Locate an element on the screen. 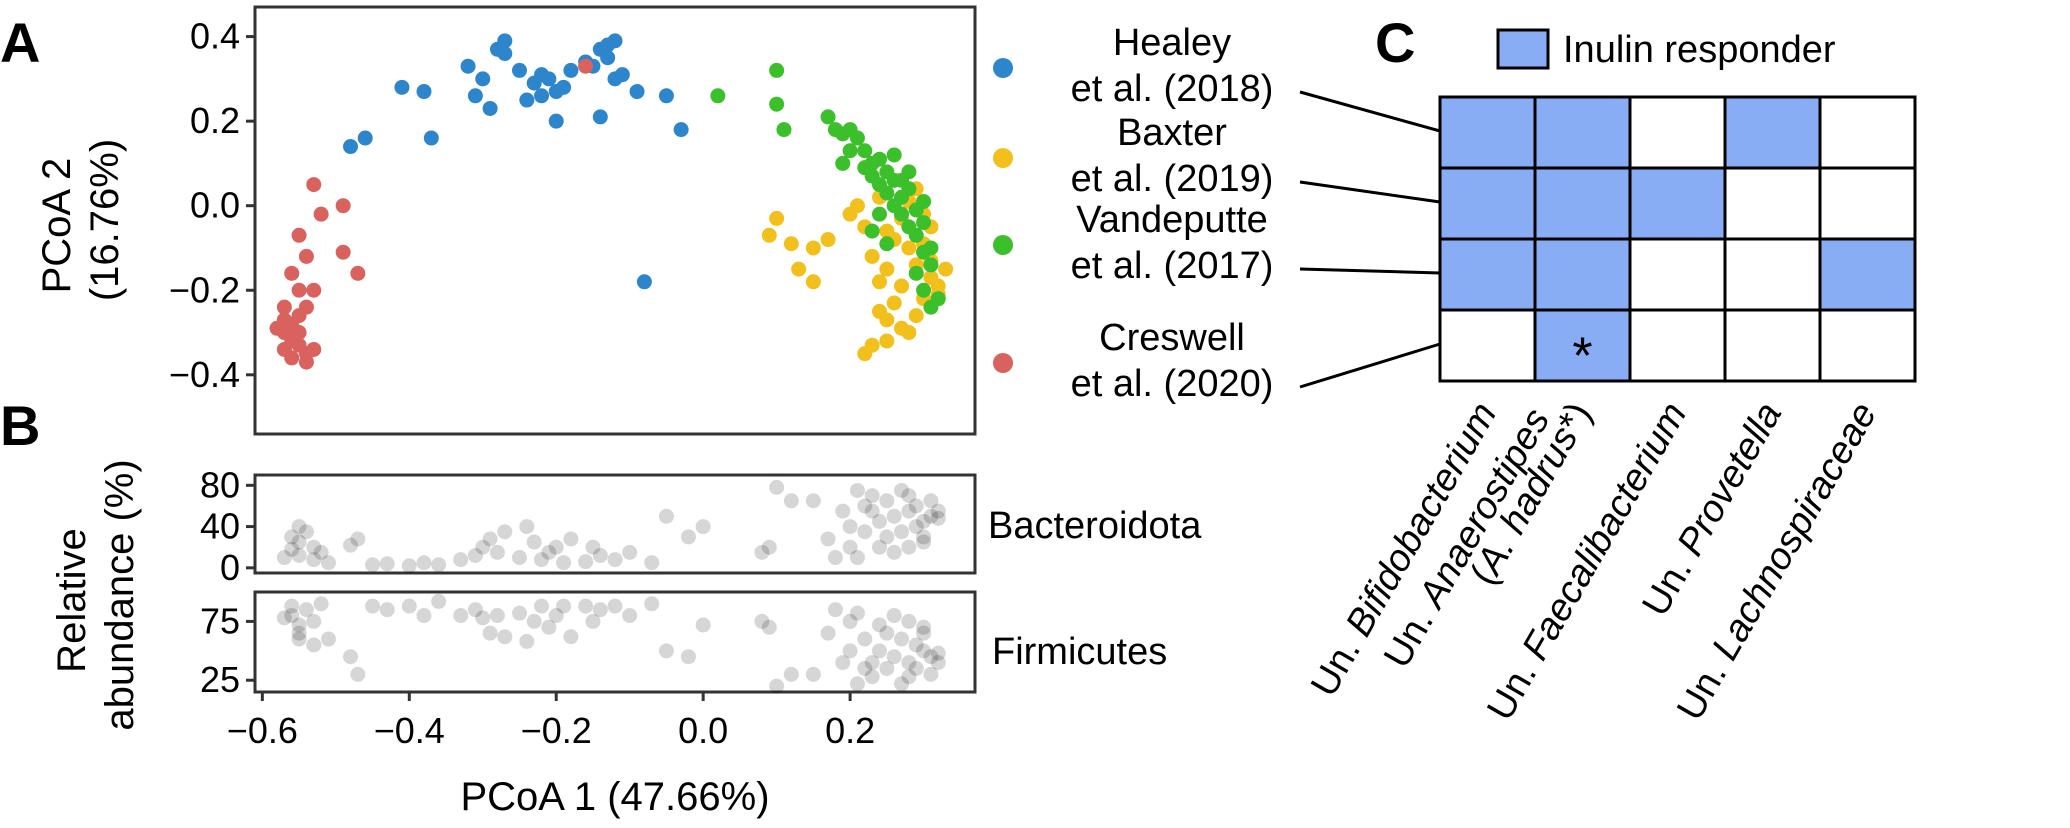 Image resolution: width=2070 pixels, height=828 pixels. pcoa-point-group is located at coordinates (611, 201).